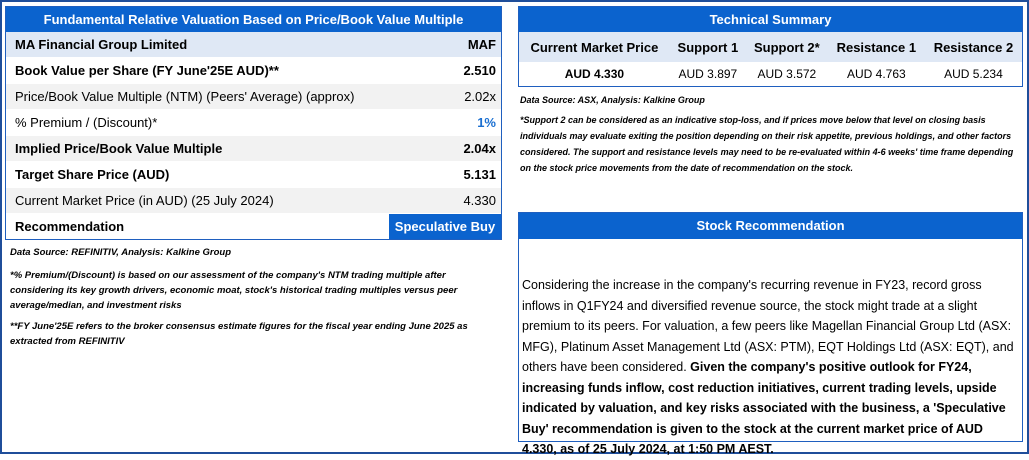 The image size is (1029, 460). Describe the element at coordinates (876, 47) in the screenshot. I see `col-header: Resistance 1` at that location.